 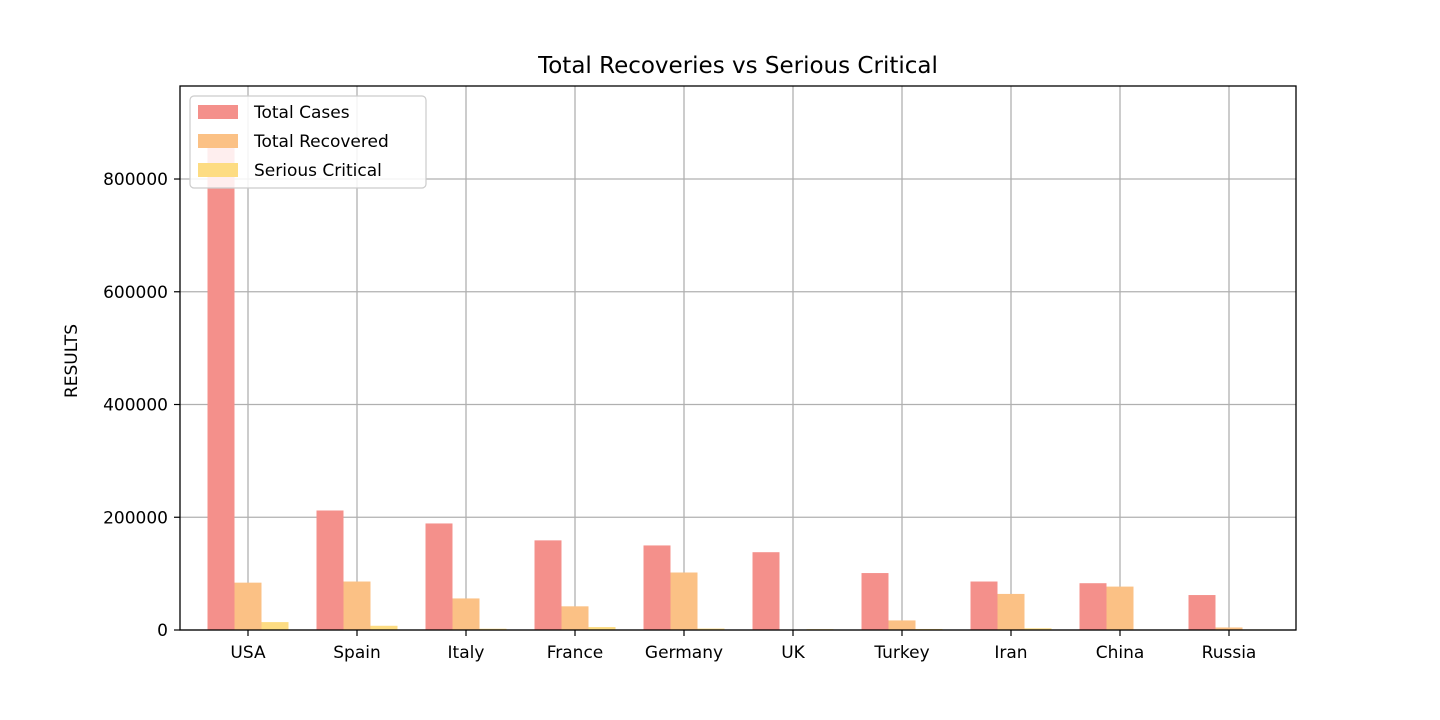 I want to click on y-tick-label: 200000, so click(x=135, y=518).